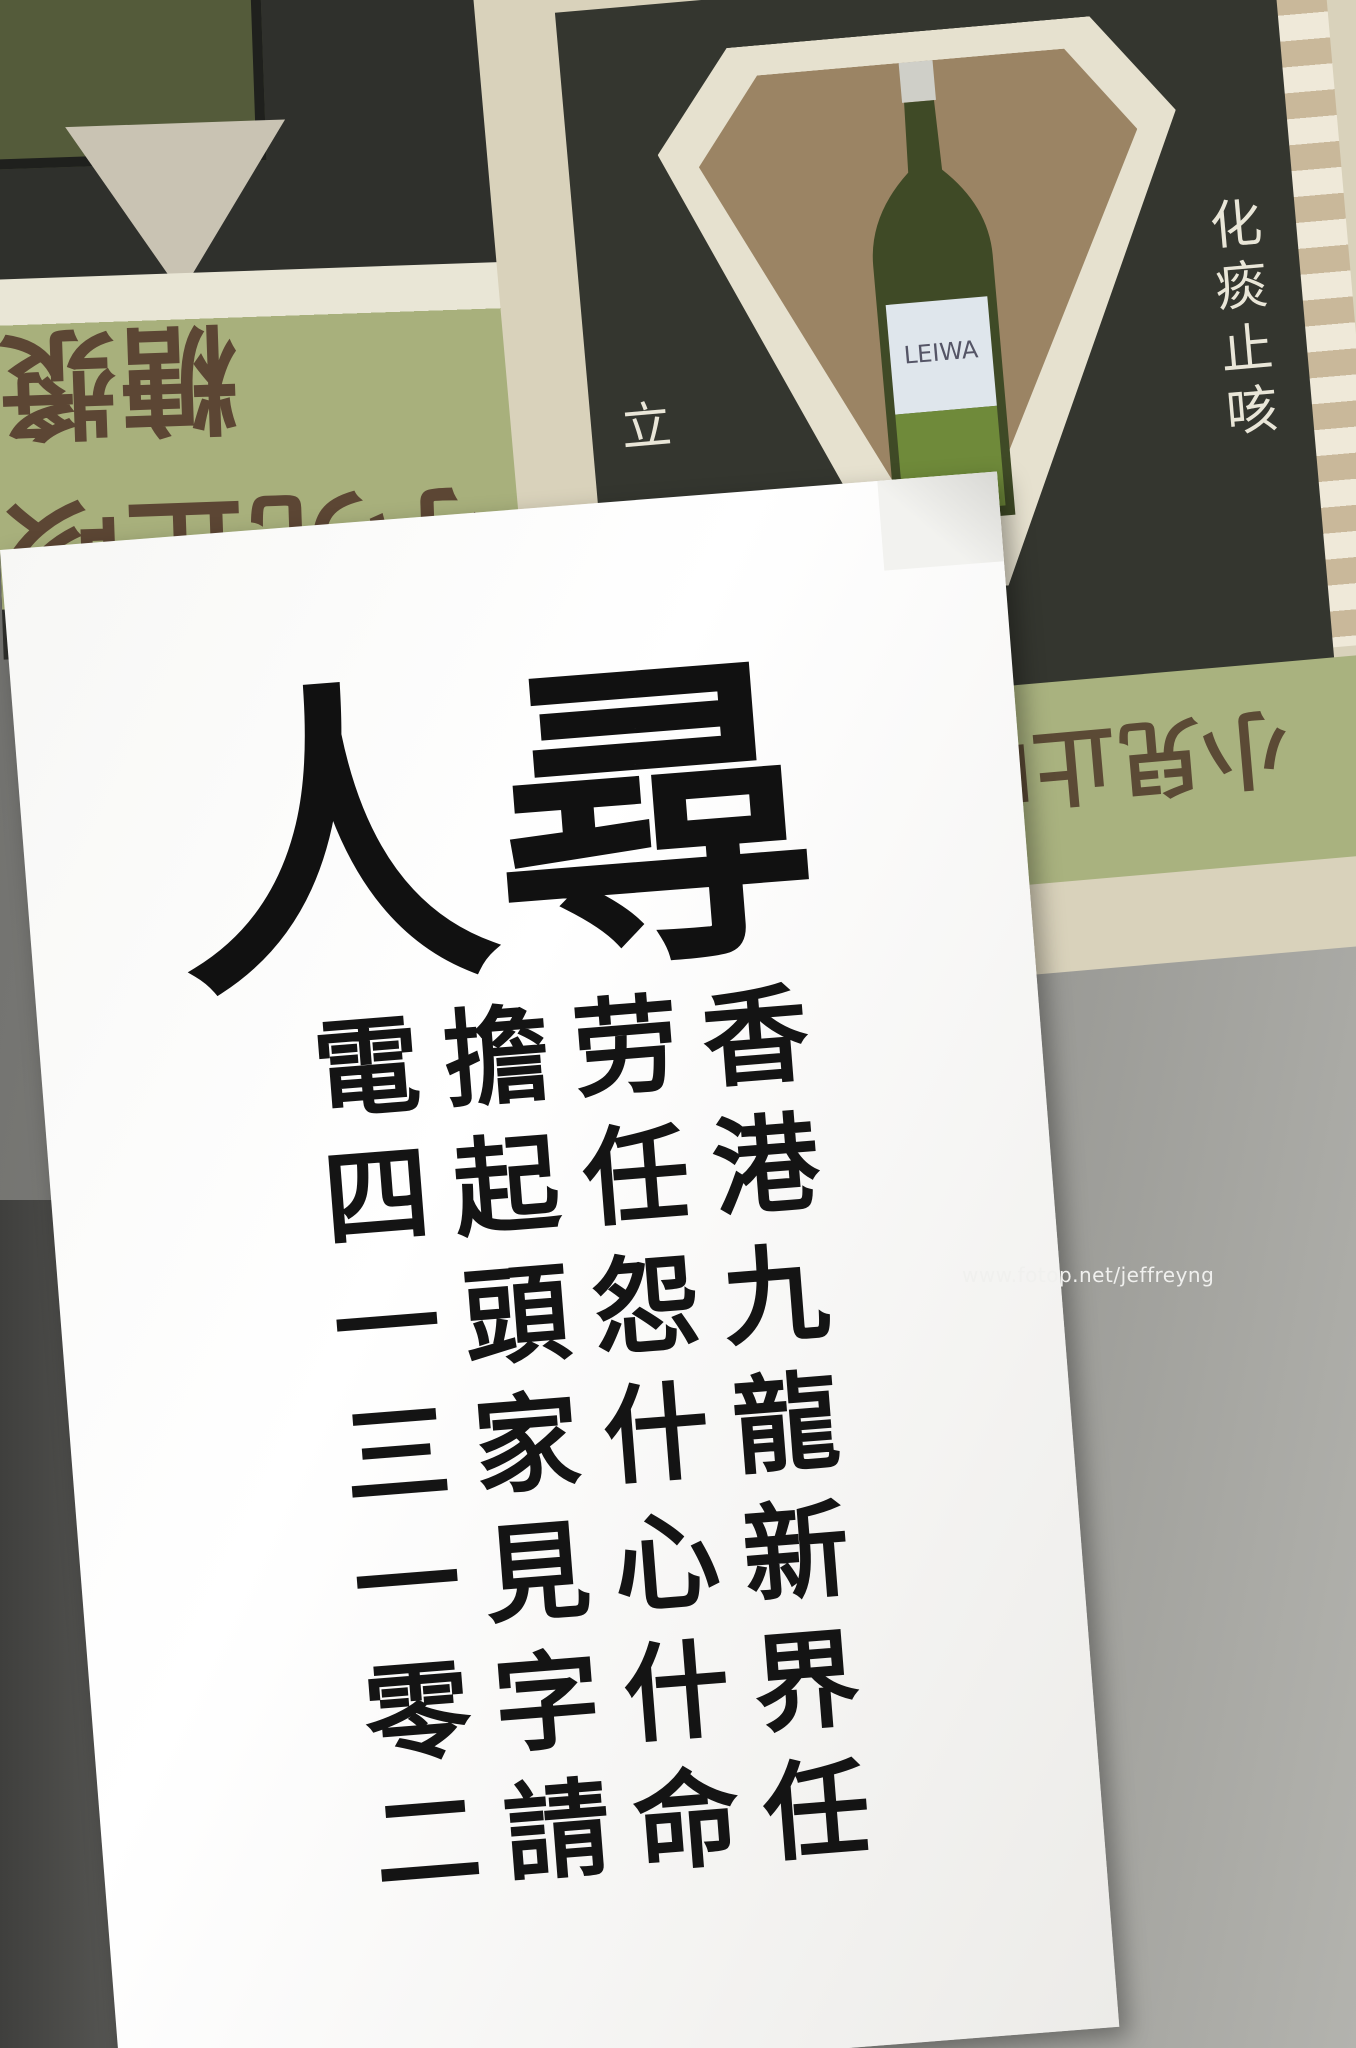 The width and height of the screenshot is (1356, 2048). I want to click on notice-character: 怨, so click(646, 1305).